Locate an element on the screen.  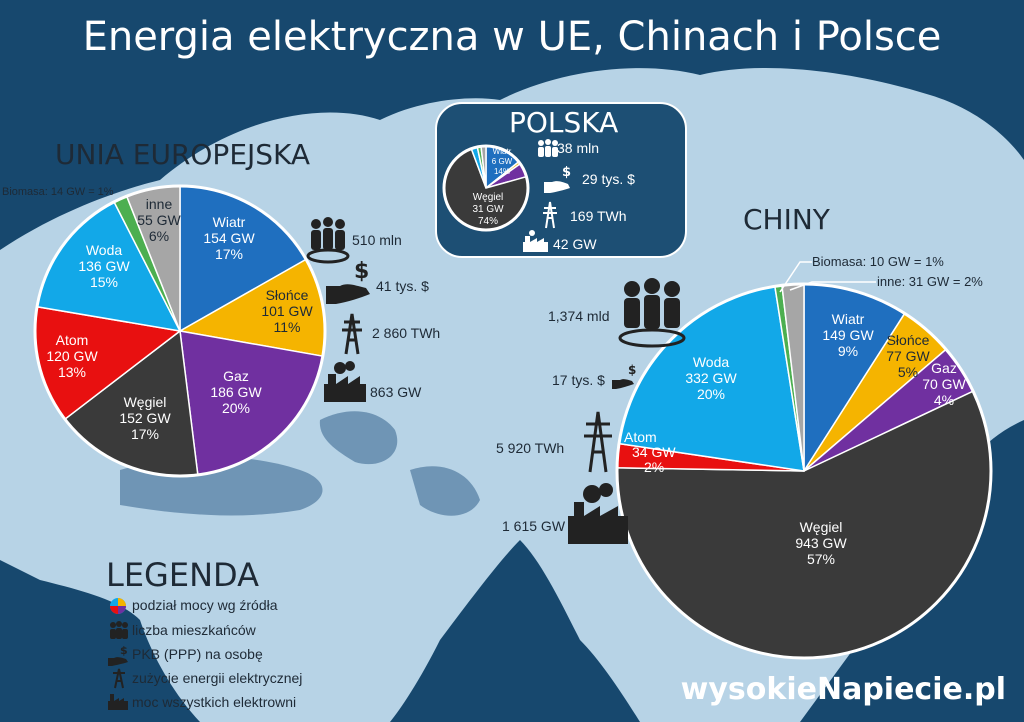
eu-label-wiatr-value: 154 GW is located at coordinates (229, 238).